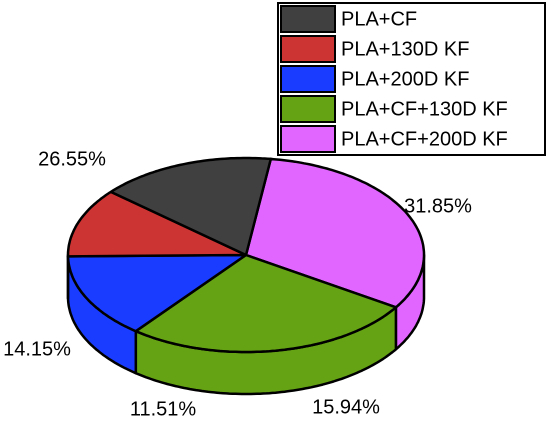  Describe the element at coordinates (438, 206) in the screenshot. I see `data-label: 31.85%` at that location.